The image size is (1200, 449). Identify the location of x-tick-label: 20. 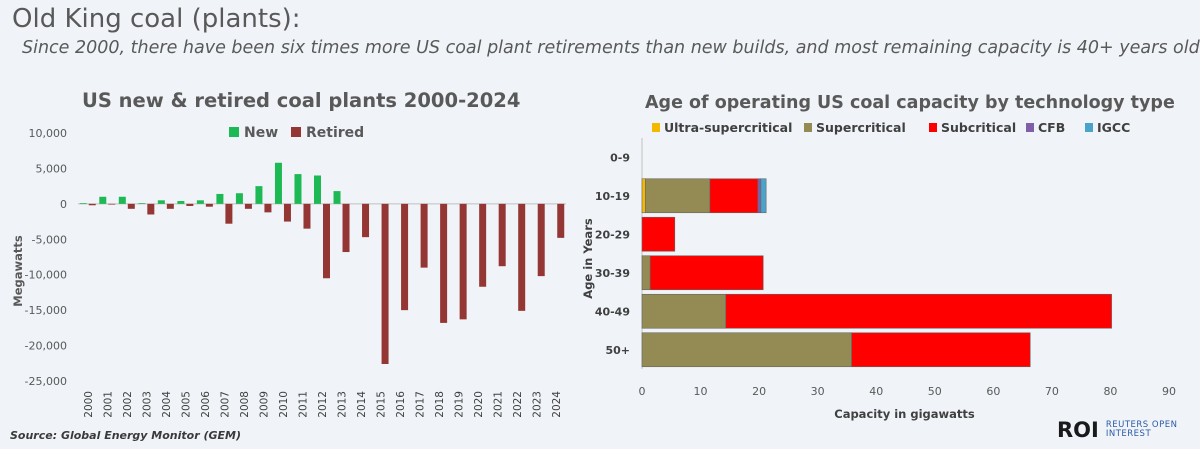
(759, 391).